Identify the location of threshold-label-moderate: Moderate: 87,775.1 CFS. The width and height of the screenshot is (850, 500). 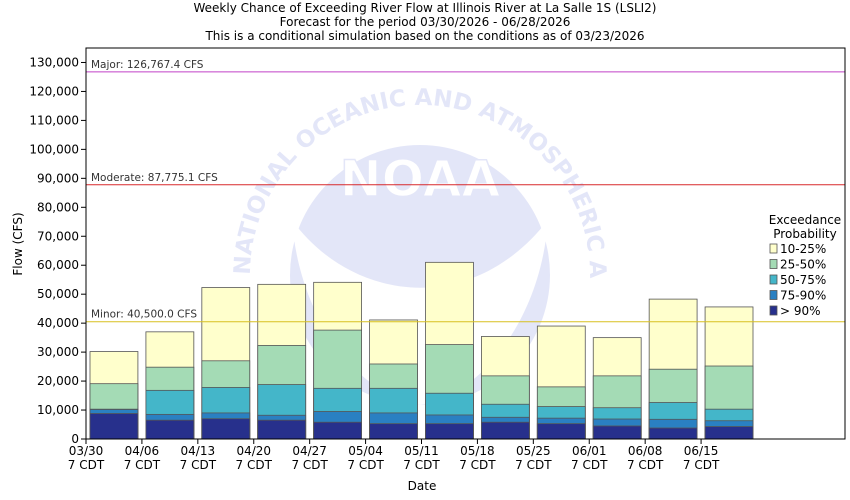
(154, 178).